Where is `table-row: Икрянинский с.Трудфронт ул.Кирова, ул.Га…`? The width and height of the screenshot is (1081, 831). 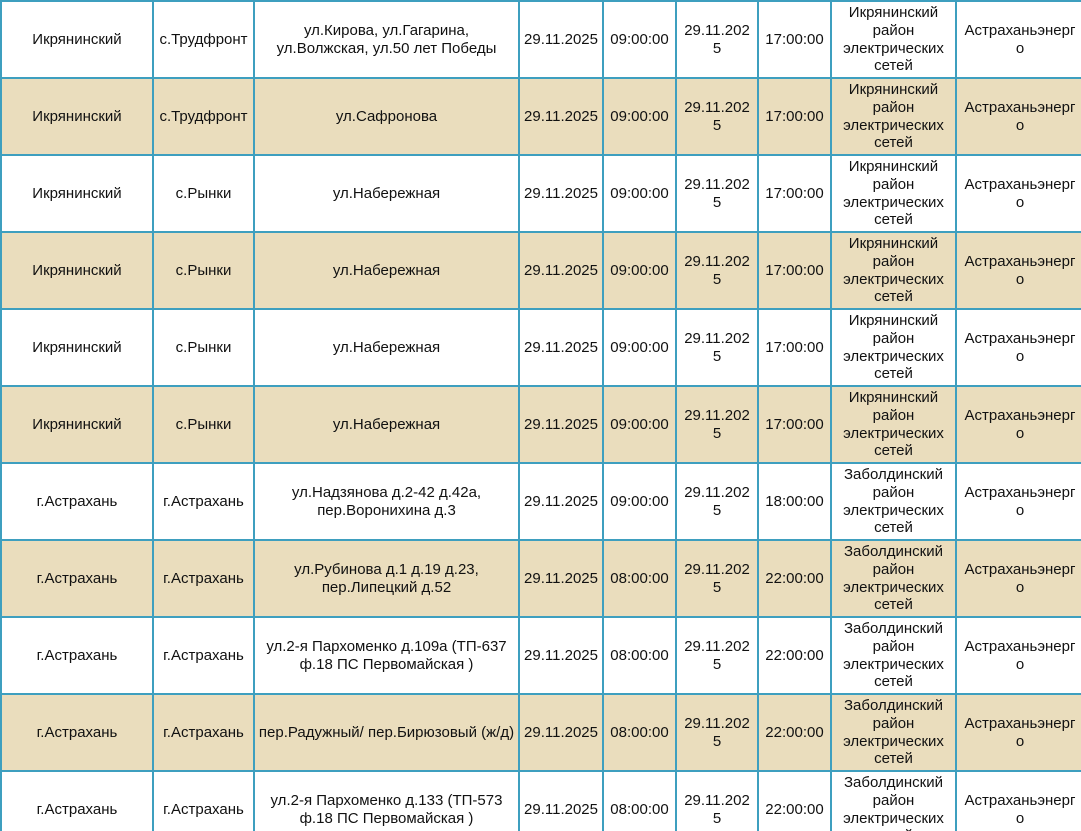
table-row: Икрянинский с.Трудфронт ул.Кирова, ул.Га… is located at coordinates (540, 39).